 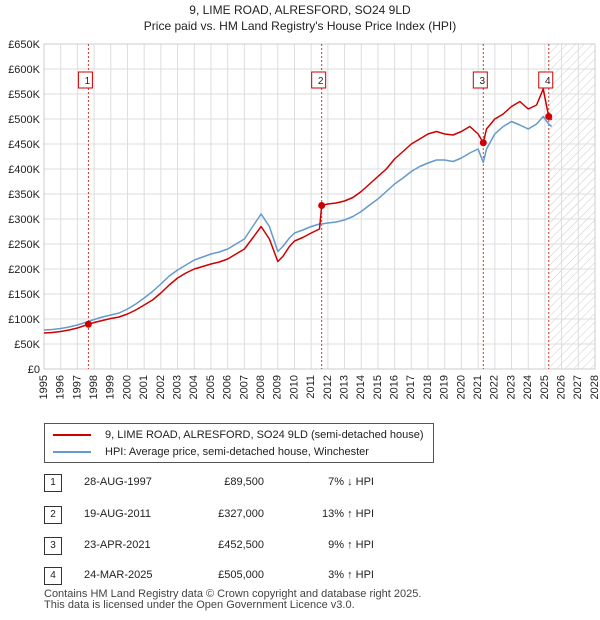 What do you see at coordinates (311, 387) in the screenshot?
I see `x-tick-label: 2011` at bounding box center [311, 387].